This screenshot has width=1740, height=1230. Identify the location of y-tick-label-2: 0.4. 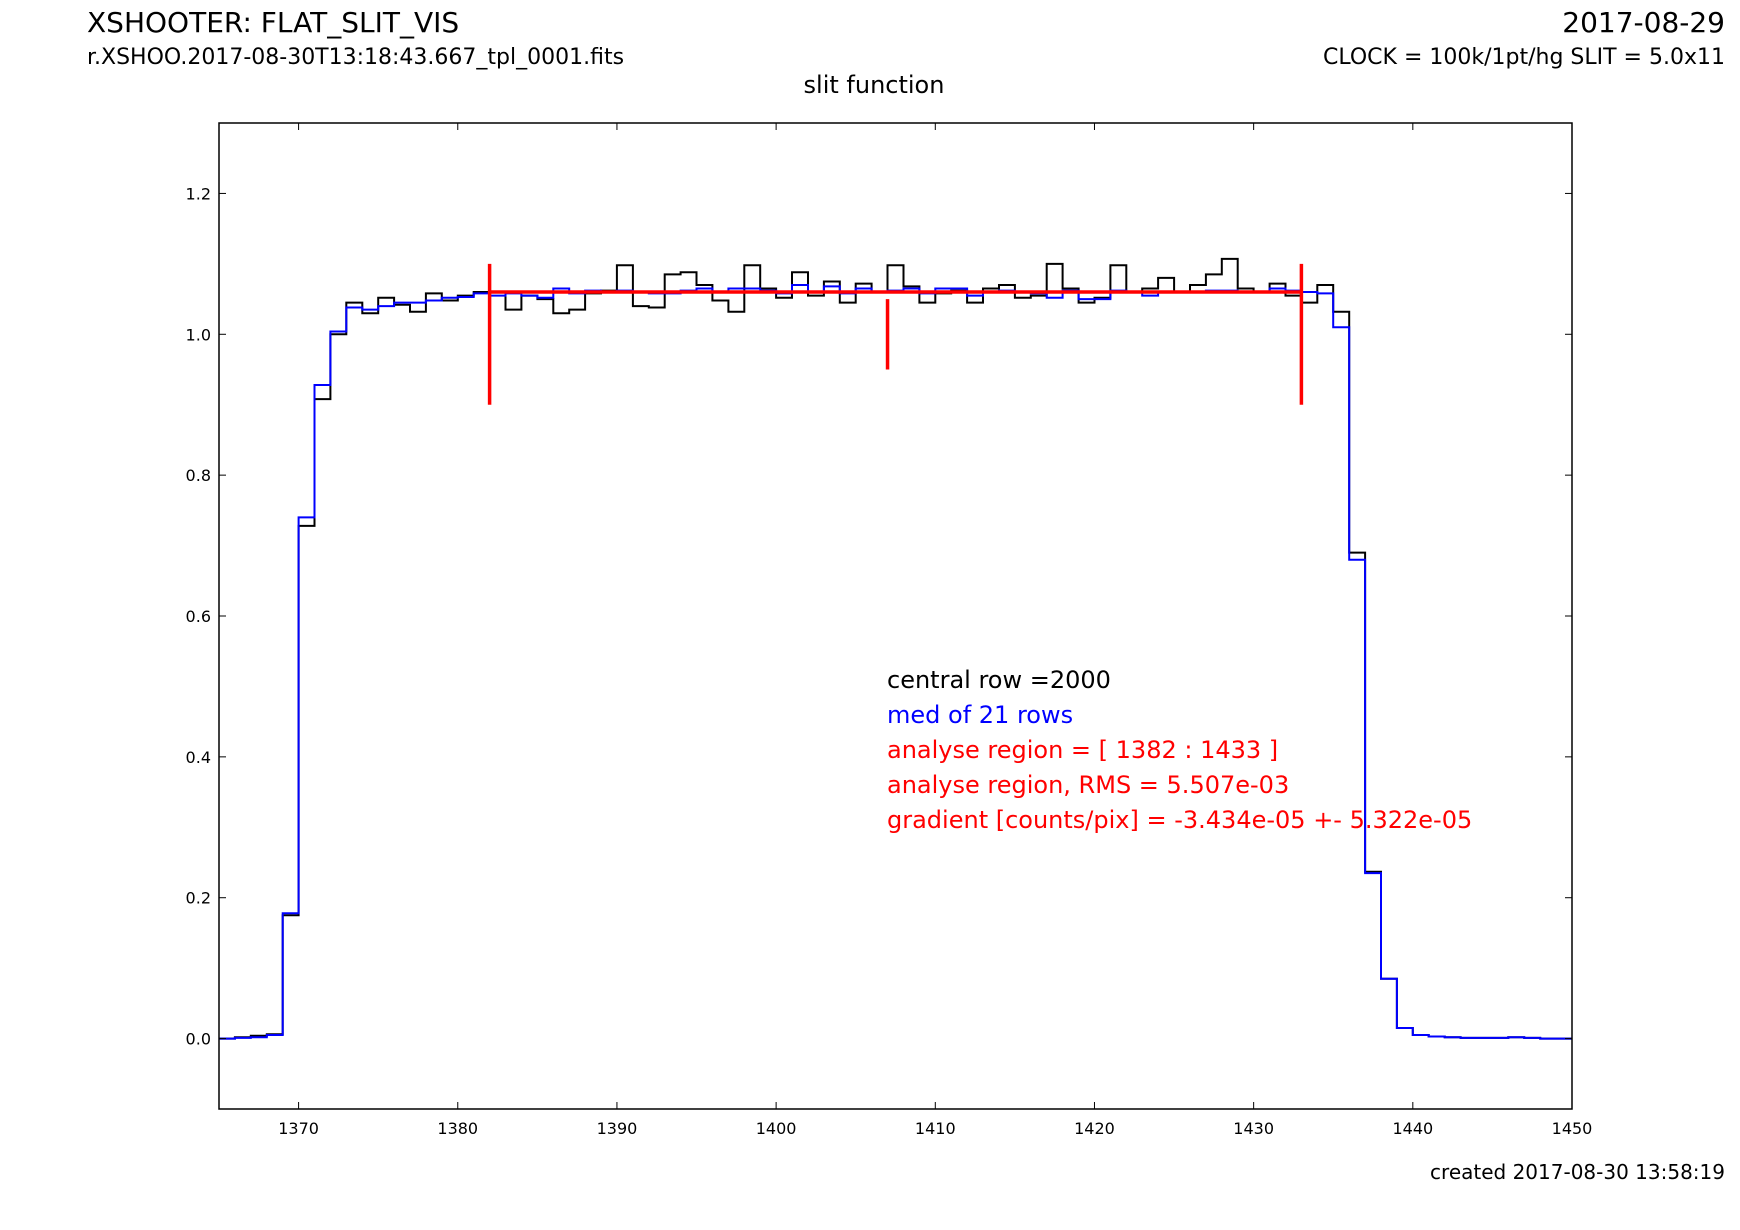
(198, 757).